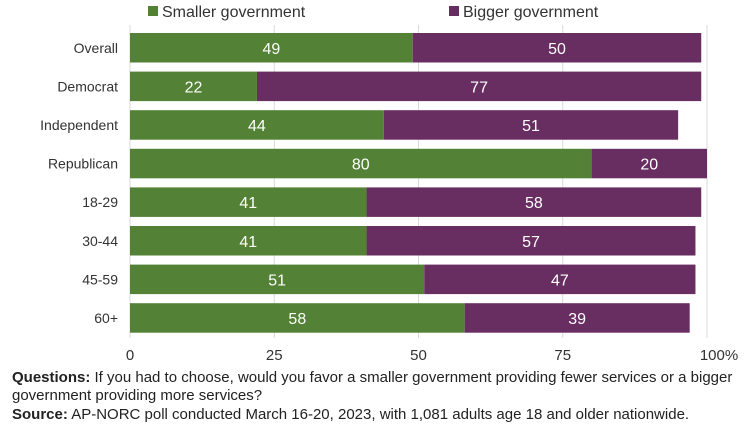 This screenshot has width=747, height=426. I want to click on data-label: 77, so click(479, 87).